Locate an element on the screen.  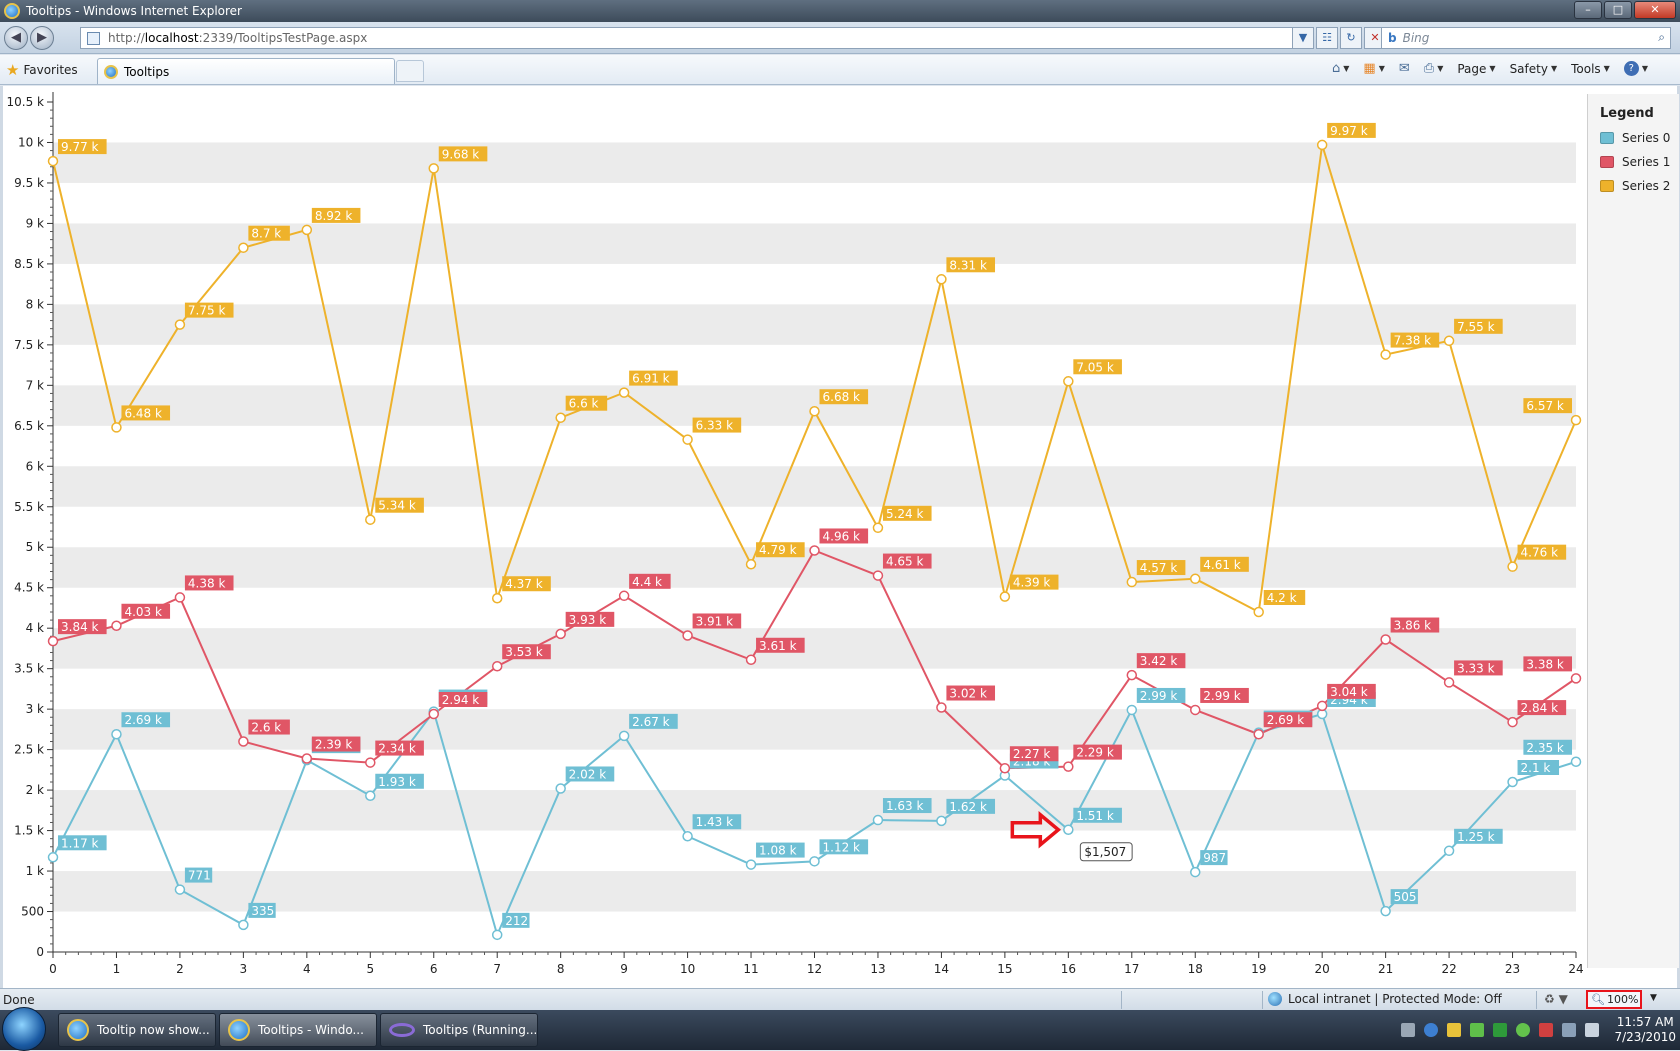
mail-button: ✉ is located at coordinates (1404, 68).